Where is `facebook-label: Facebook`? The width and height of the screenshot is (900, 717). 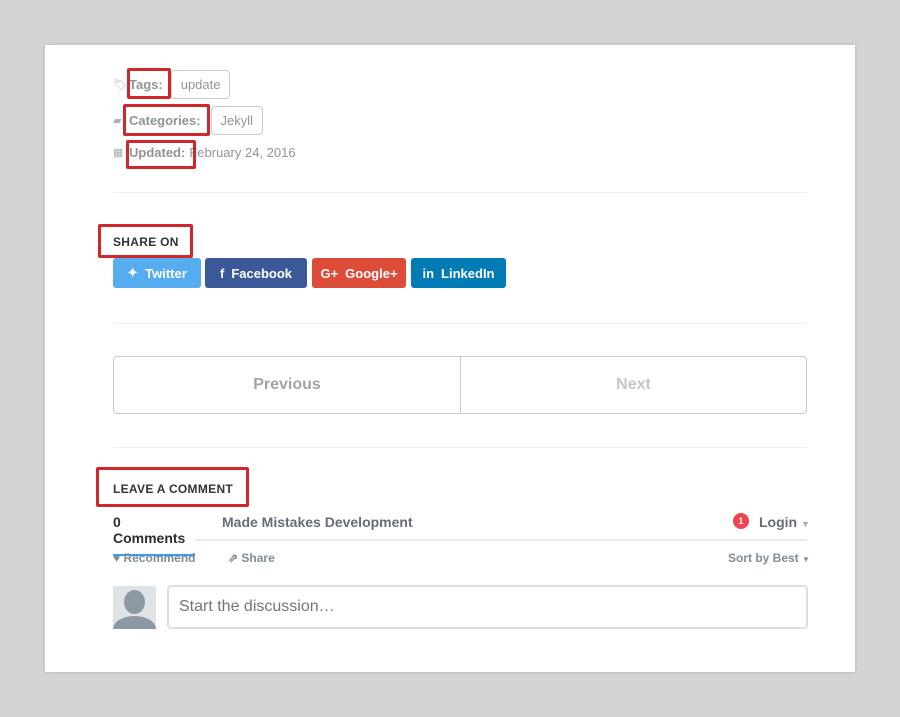 facebook-label: Facebook is located at coordinates (262, 273).